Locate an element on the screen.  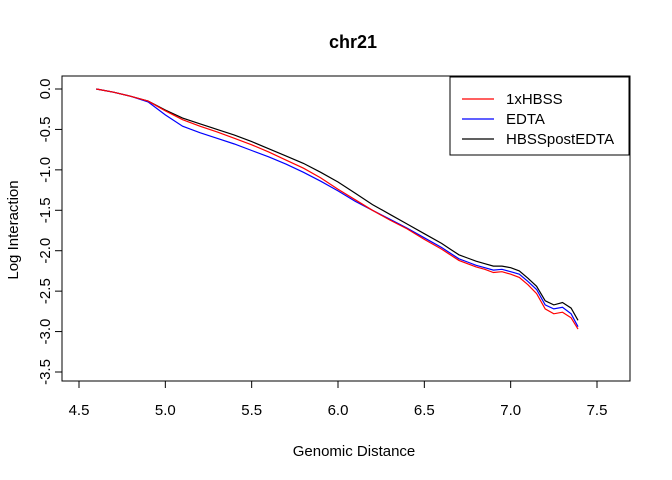
y-tick-label: -1.5 is located at coordinates (45, 210).